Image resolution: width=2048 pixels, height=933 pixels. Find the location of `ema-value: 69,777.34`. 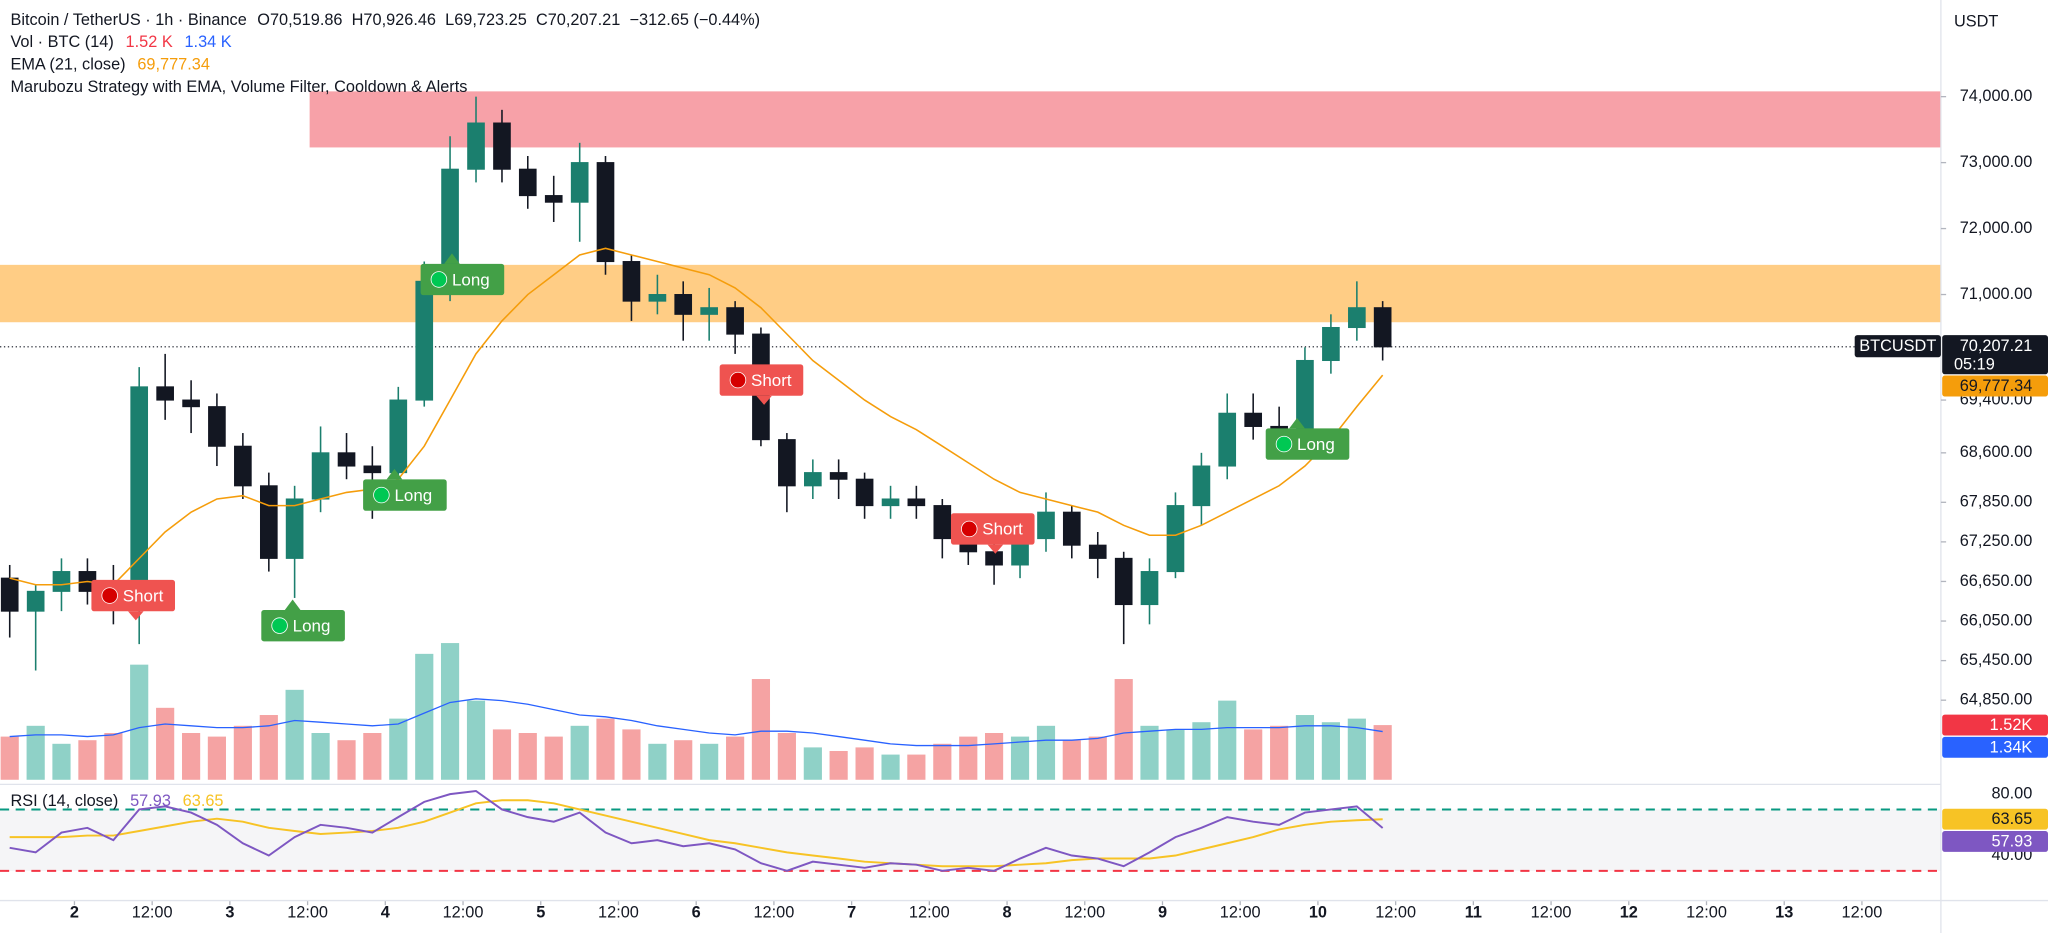

ema-value: 69,777.34 is located at coordinates (173, 65).